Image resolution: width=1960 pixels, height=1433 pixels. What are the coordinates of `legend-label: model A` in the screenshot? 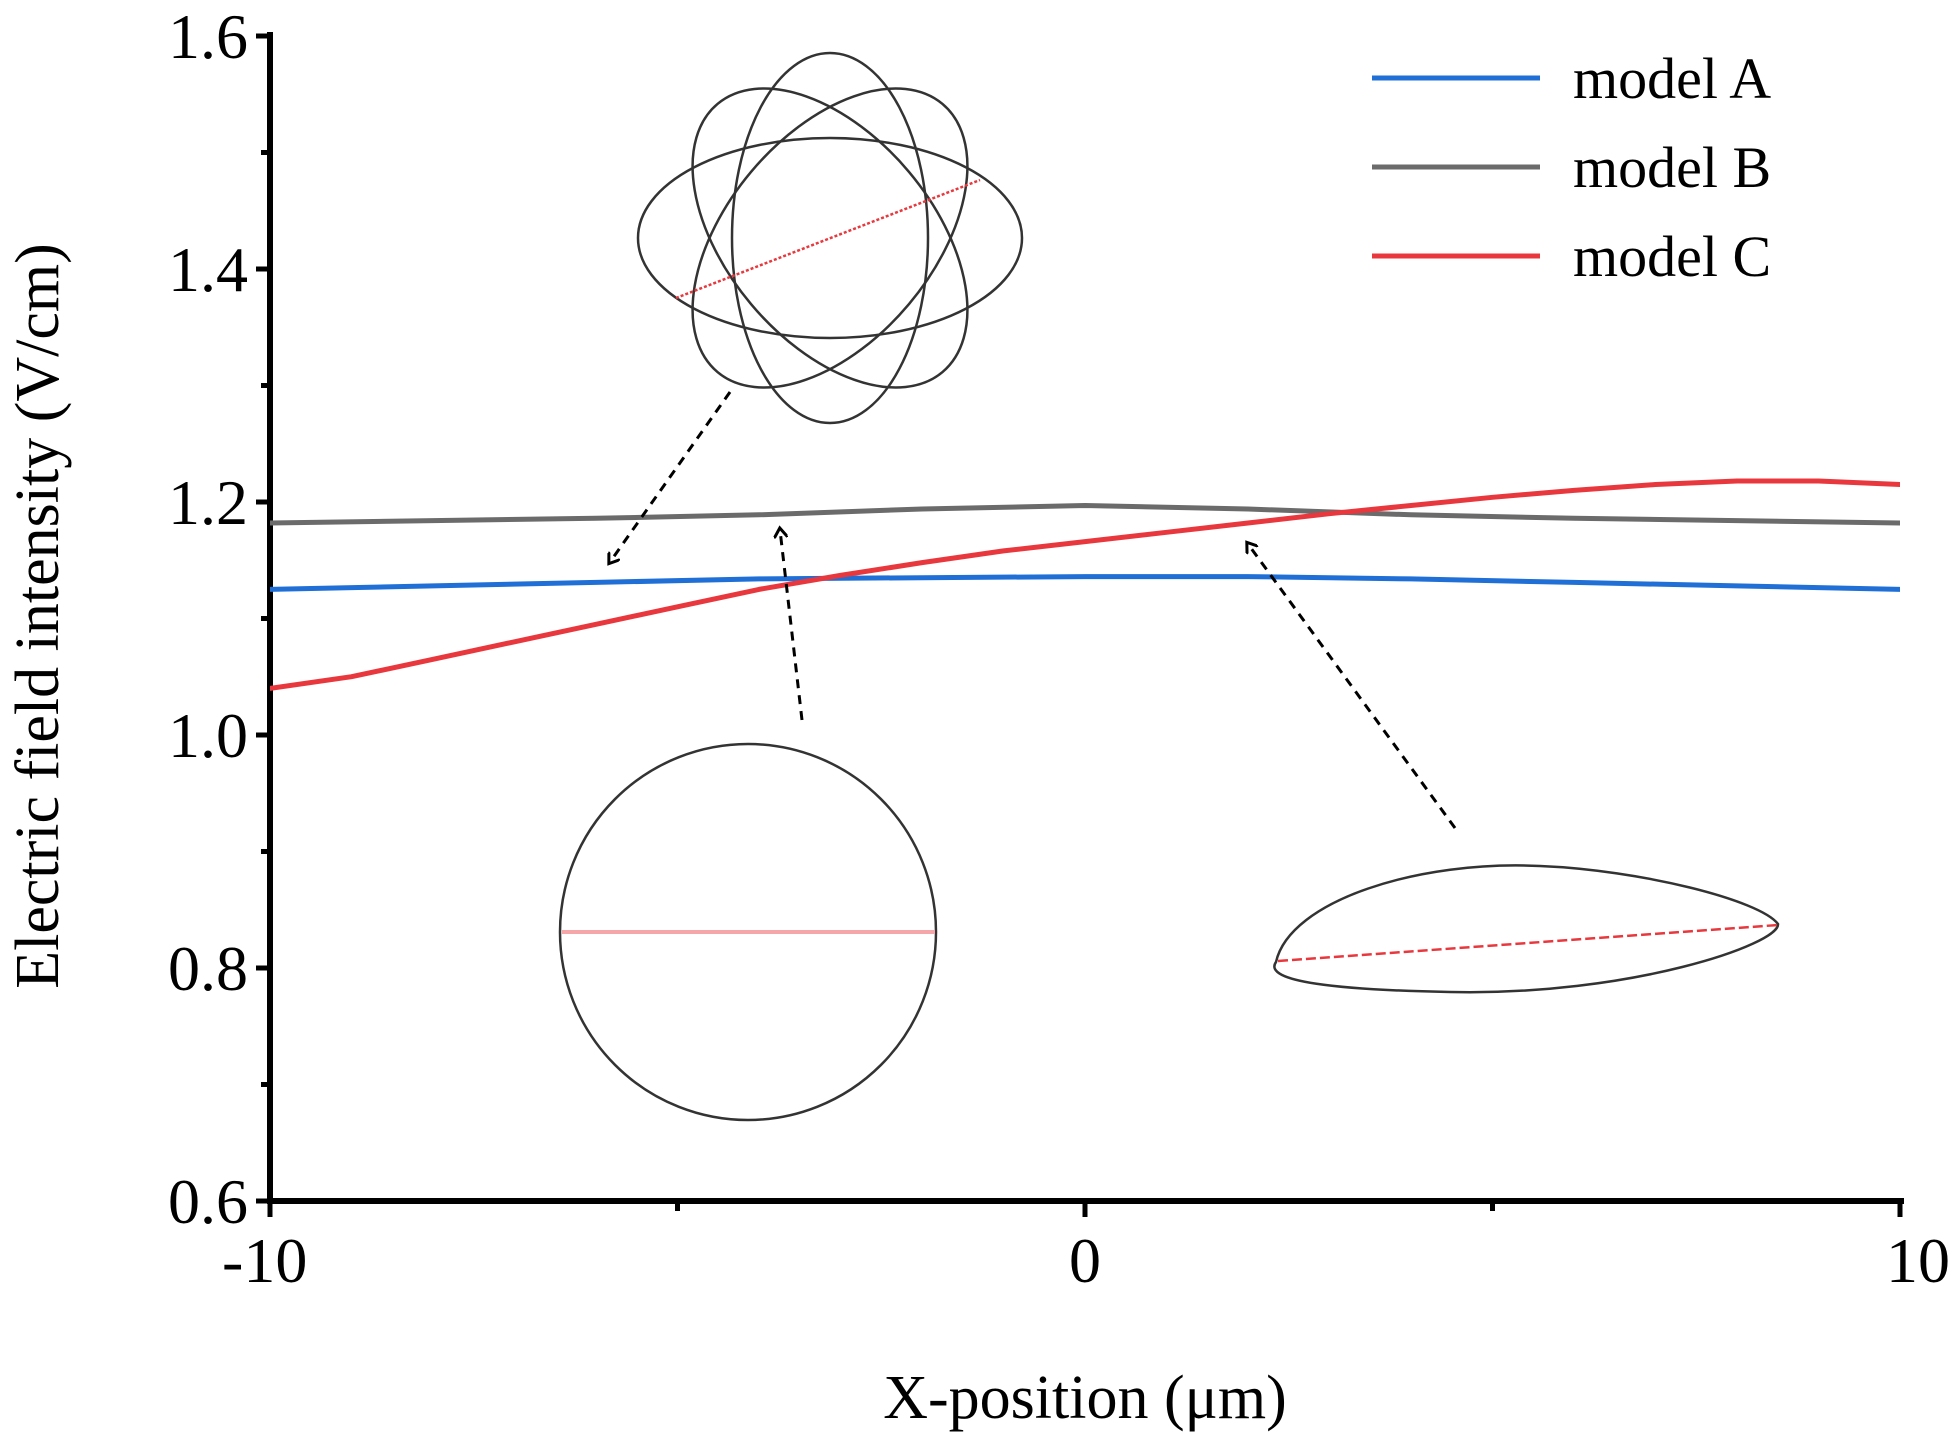 It's located at (1672, 78).